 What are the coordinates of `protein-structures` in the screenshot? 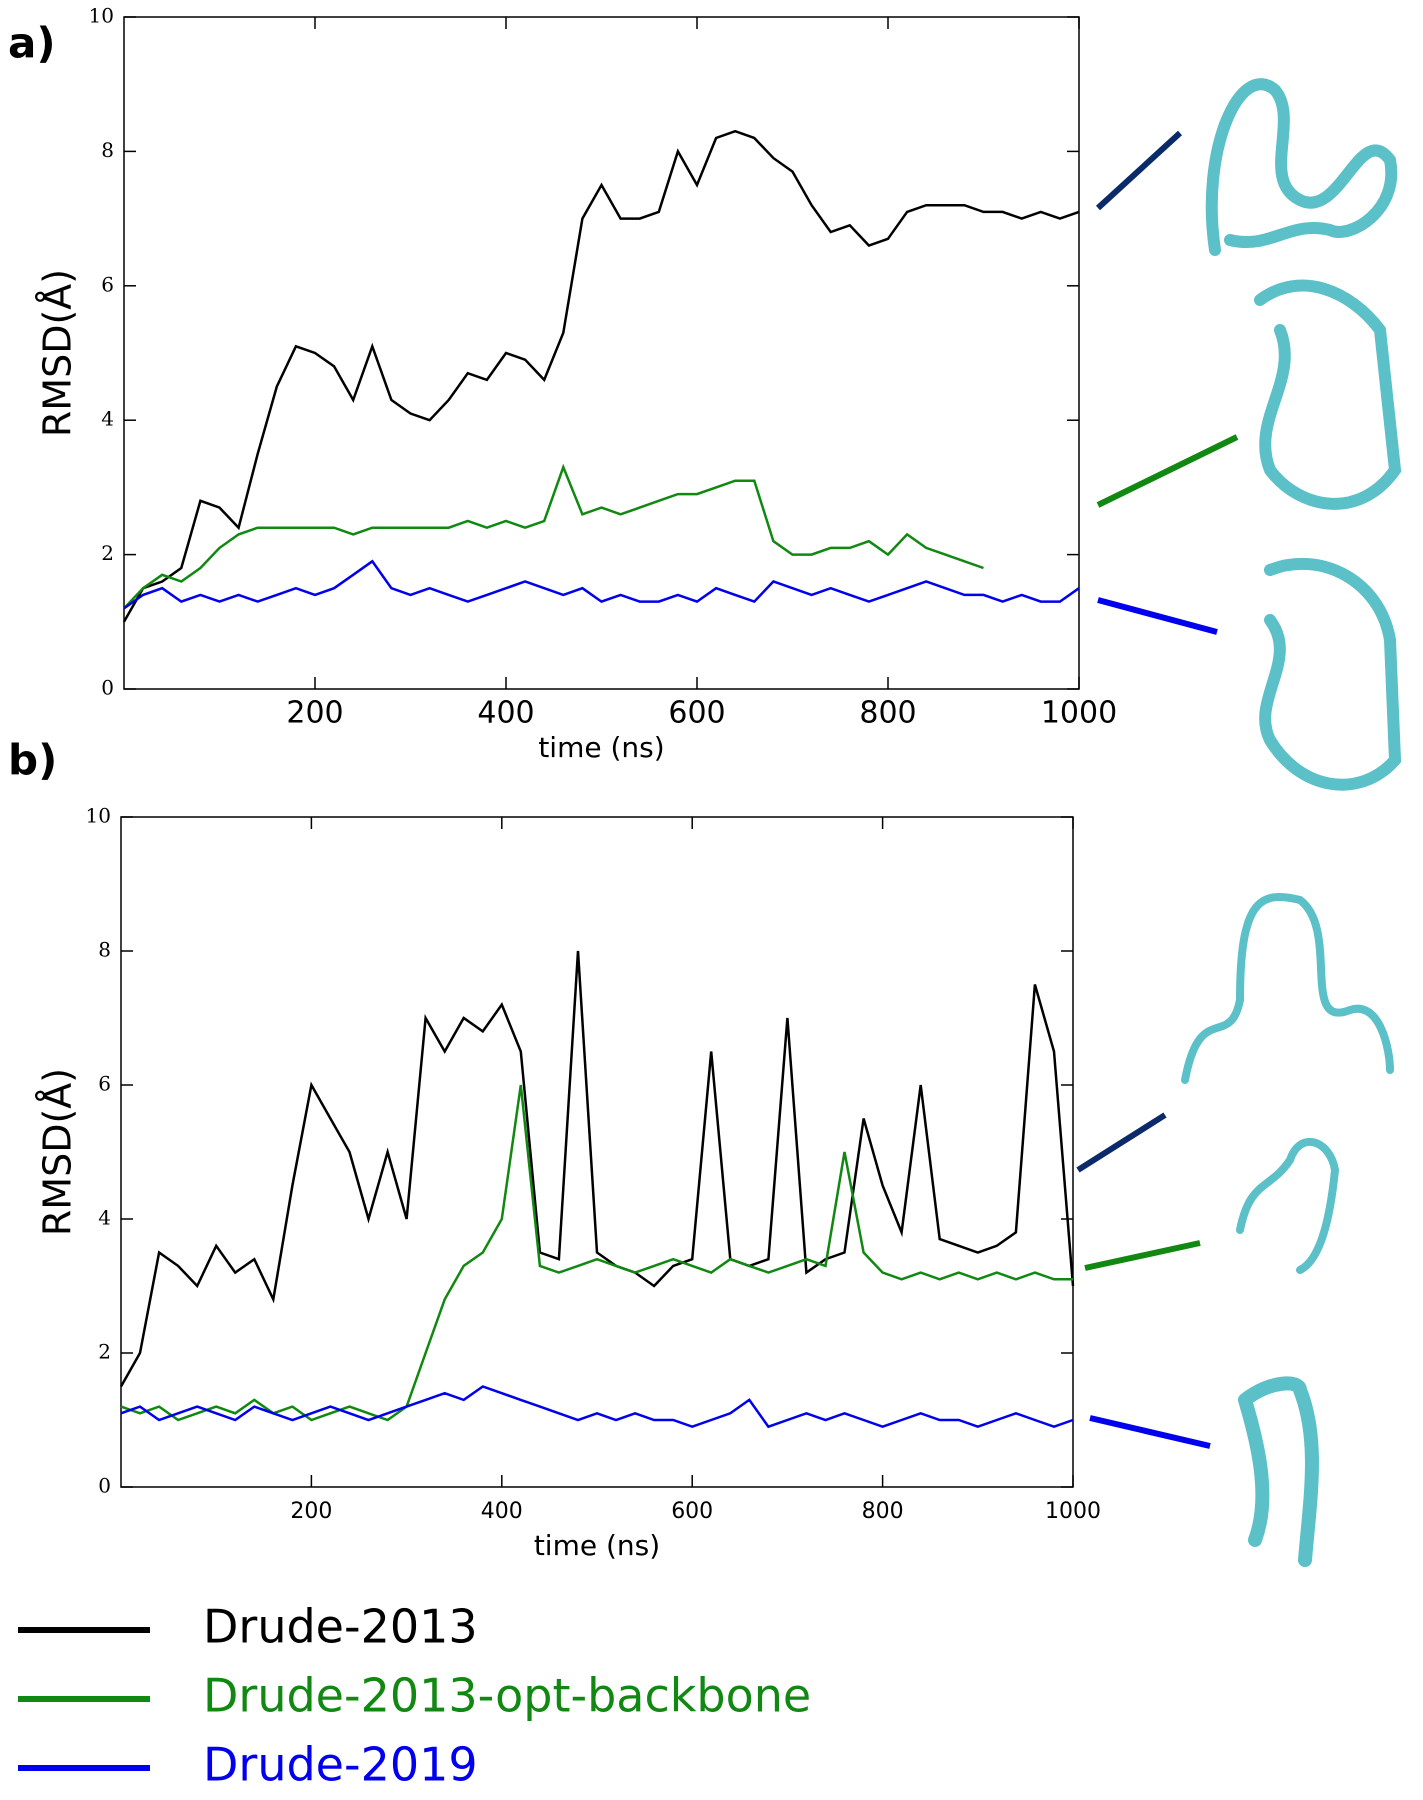 It's located at (1291, 822).